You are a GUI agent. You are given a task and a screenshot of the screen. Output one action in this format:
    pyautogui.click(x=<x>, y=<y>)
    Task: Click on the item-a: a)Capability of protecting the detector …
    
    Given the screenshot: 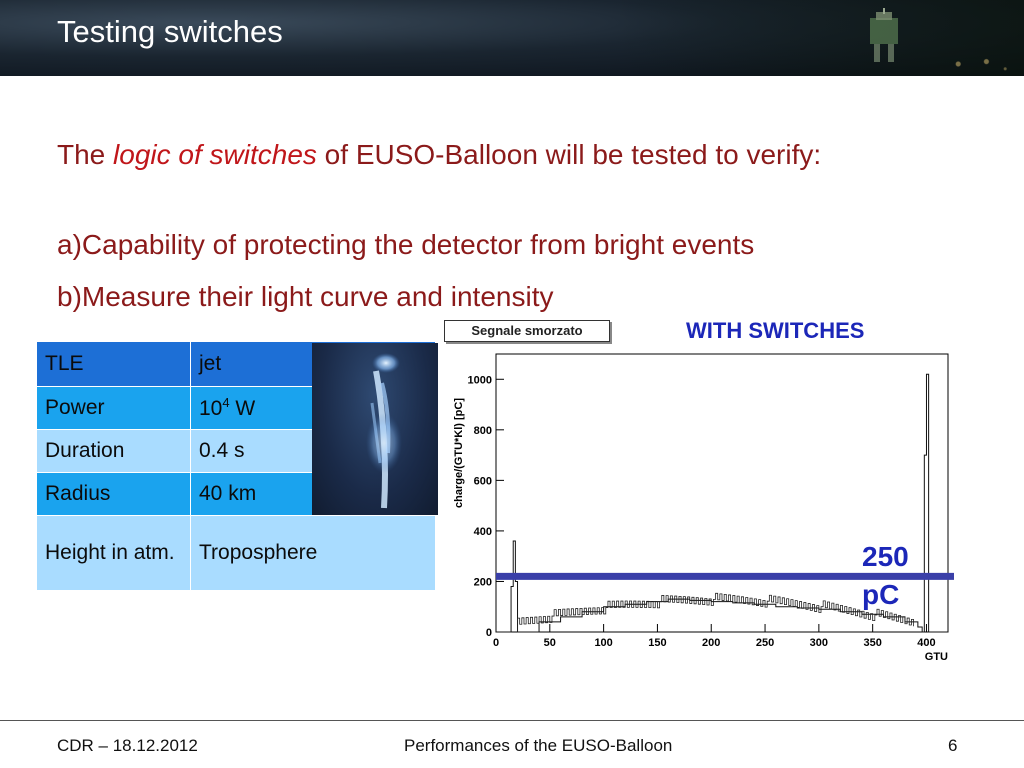 What is the action you would take?
    pyautogui.click(x=406, y=244)
    